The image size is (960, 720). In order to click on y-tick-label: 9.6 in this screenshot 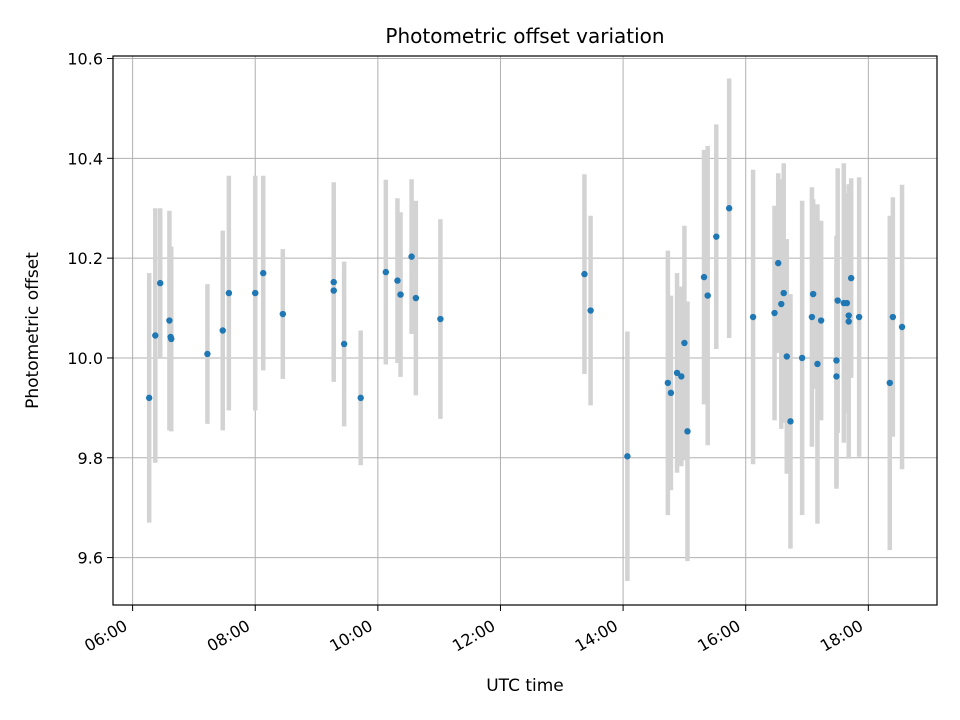, I will do `click(90, 558)`.